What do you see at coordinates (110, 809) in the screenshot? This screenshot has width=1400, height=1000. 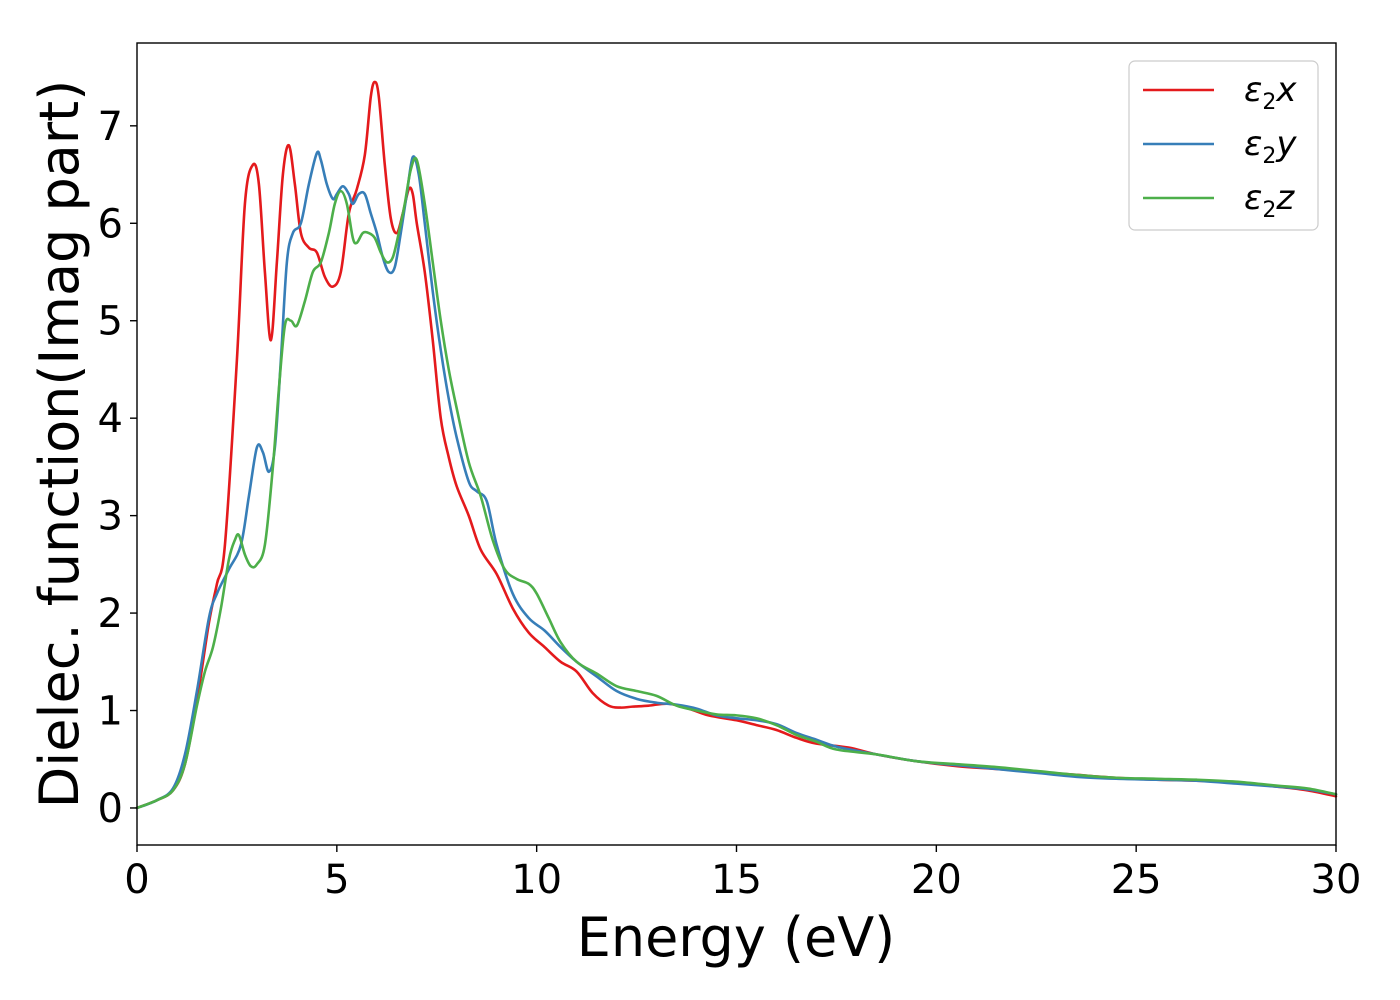 I see `y-tick-label: 0` at bounding box center [110, 809].